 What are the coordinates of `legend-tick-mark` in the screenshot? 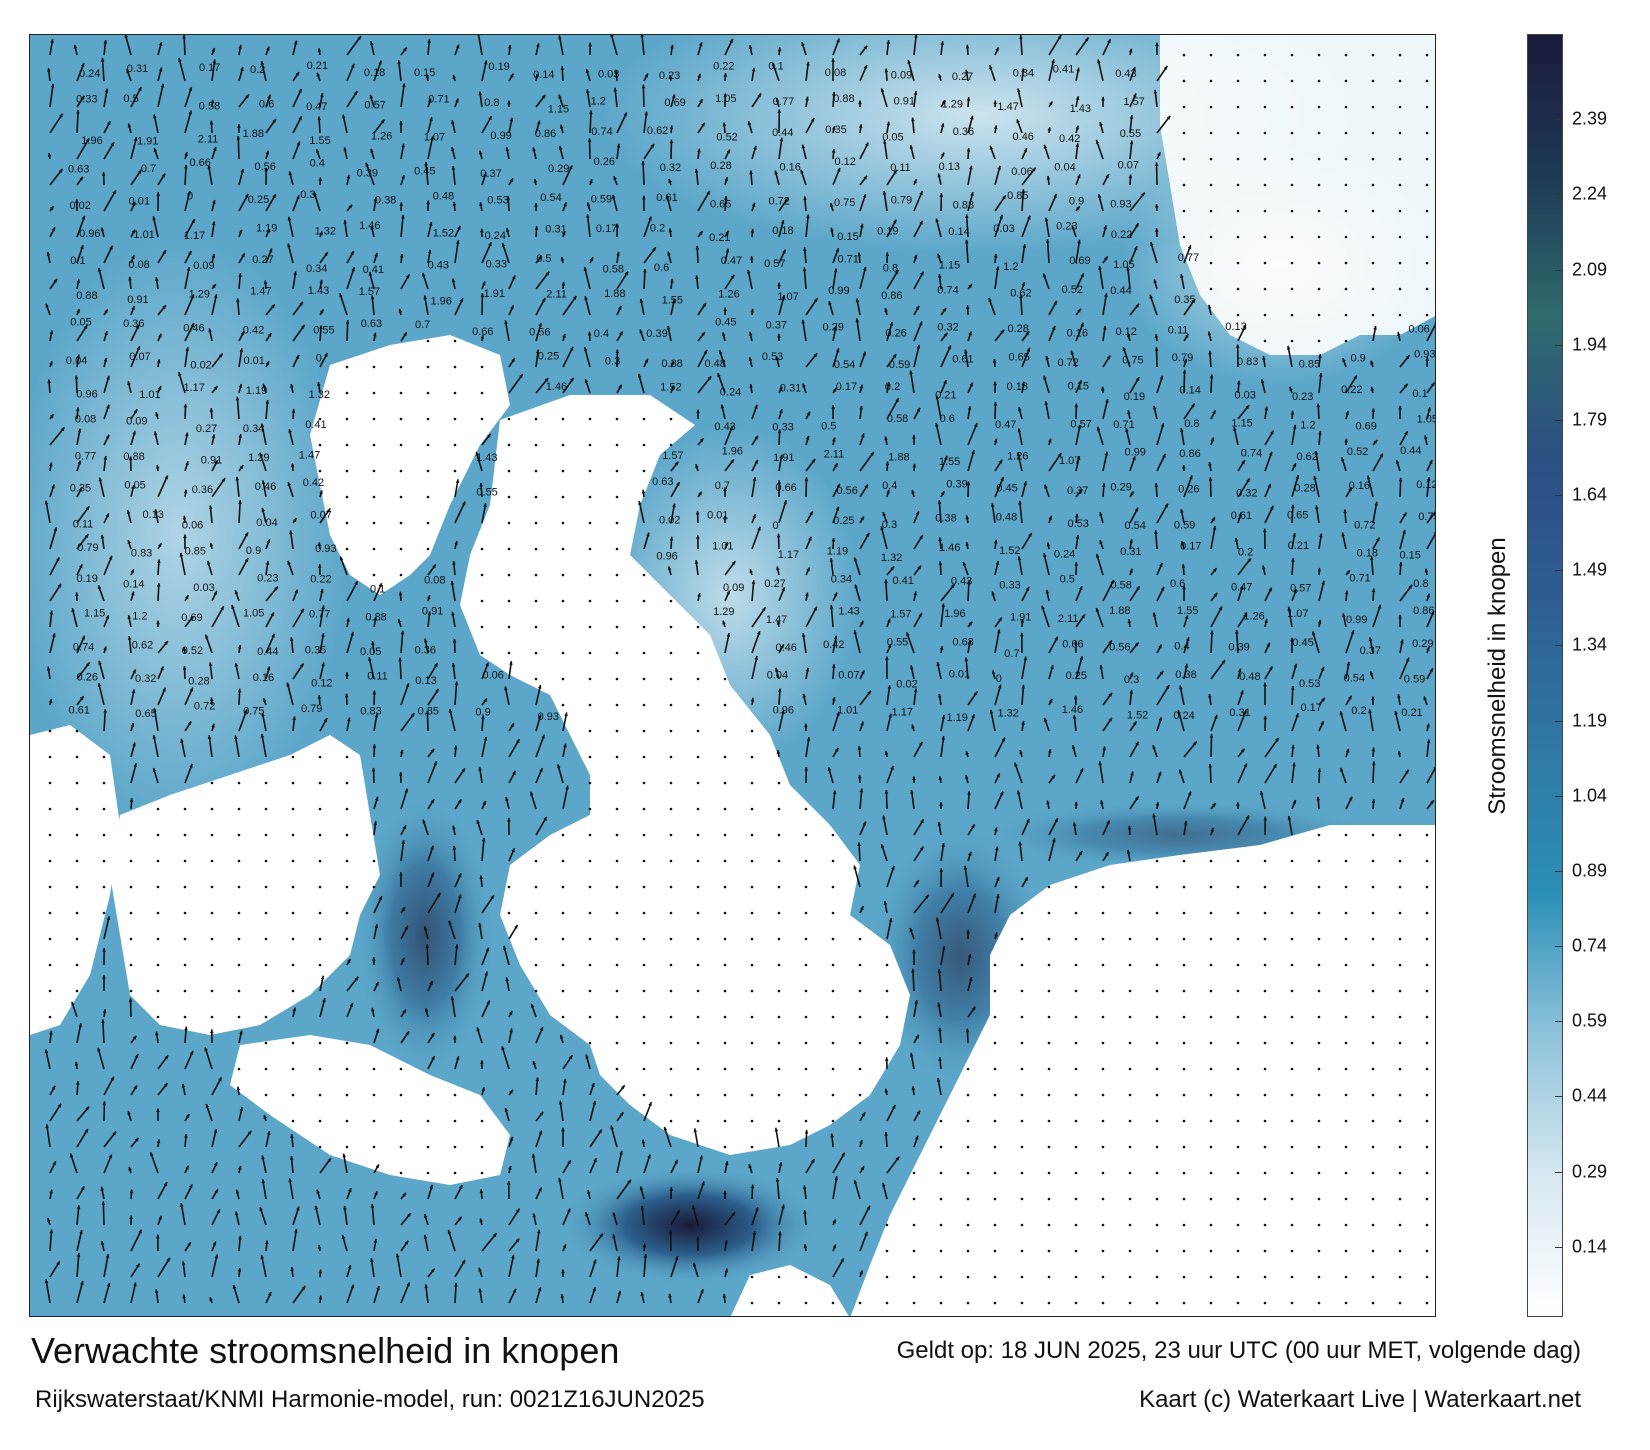 It's located at (1559, 420).